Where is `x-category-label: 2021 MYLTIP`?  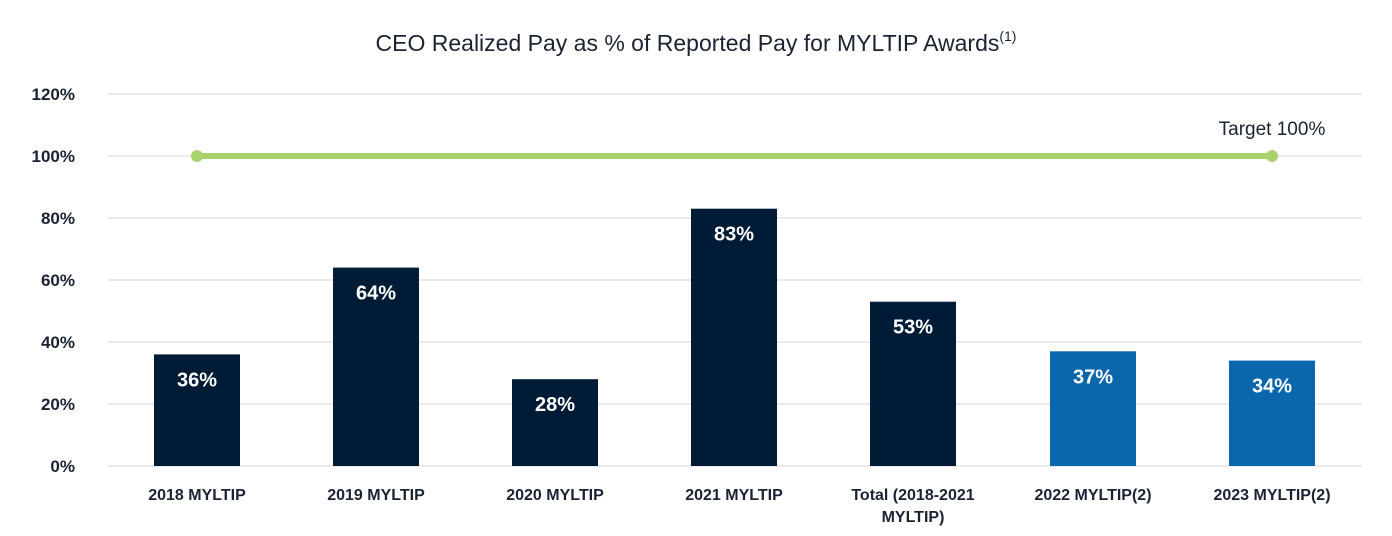 x-category-label: 2021 MYLTIP is located at coordinates (734, 495).